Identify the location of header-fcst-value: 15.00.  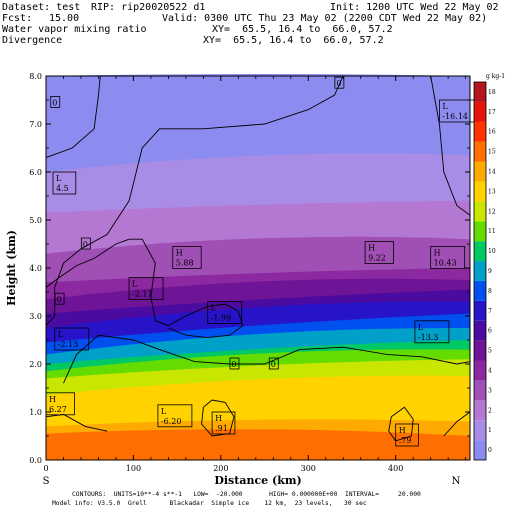
(64, 18).